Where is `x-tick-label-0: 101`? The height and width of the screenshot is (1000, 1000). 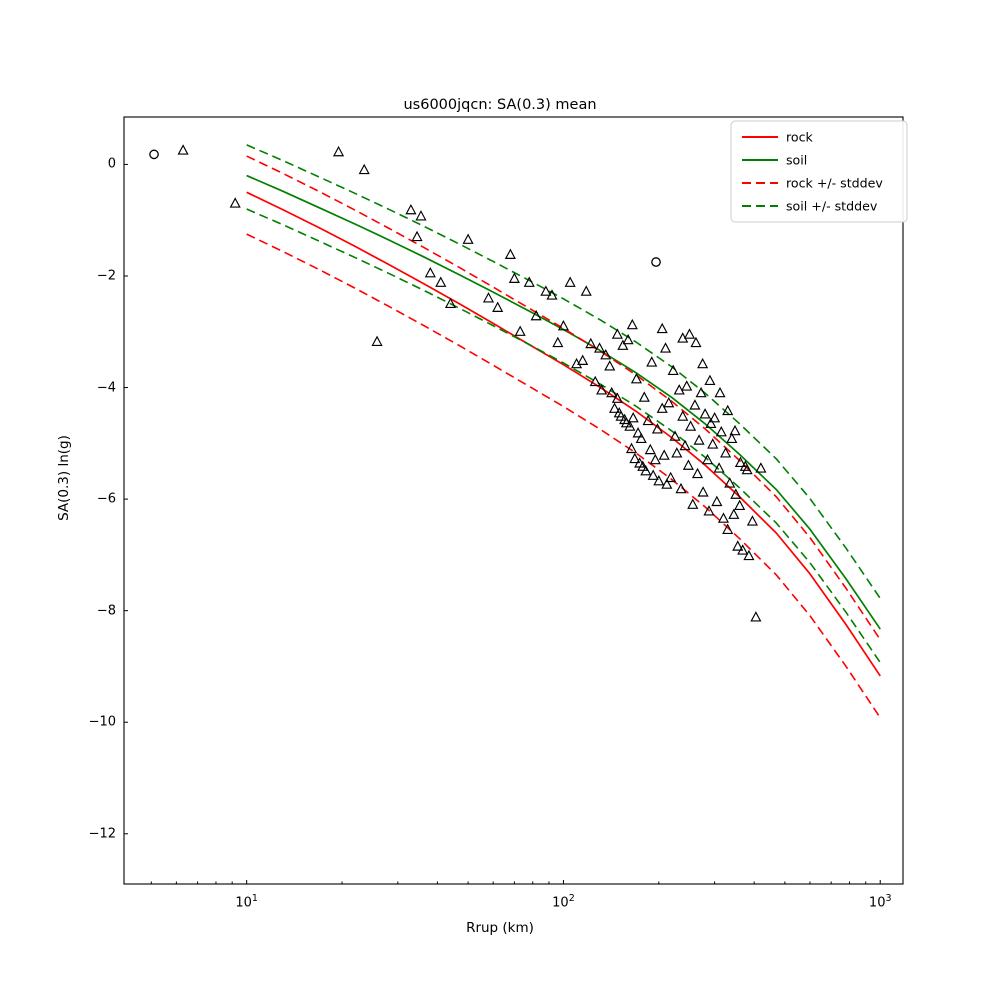 x-tick-label-0: 101 is located at coordinates (246, 902).